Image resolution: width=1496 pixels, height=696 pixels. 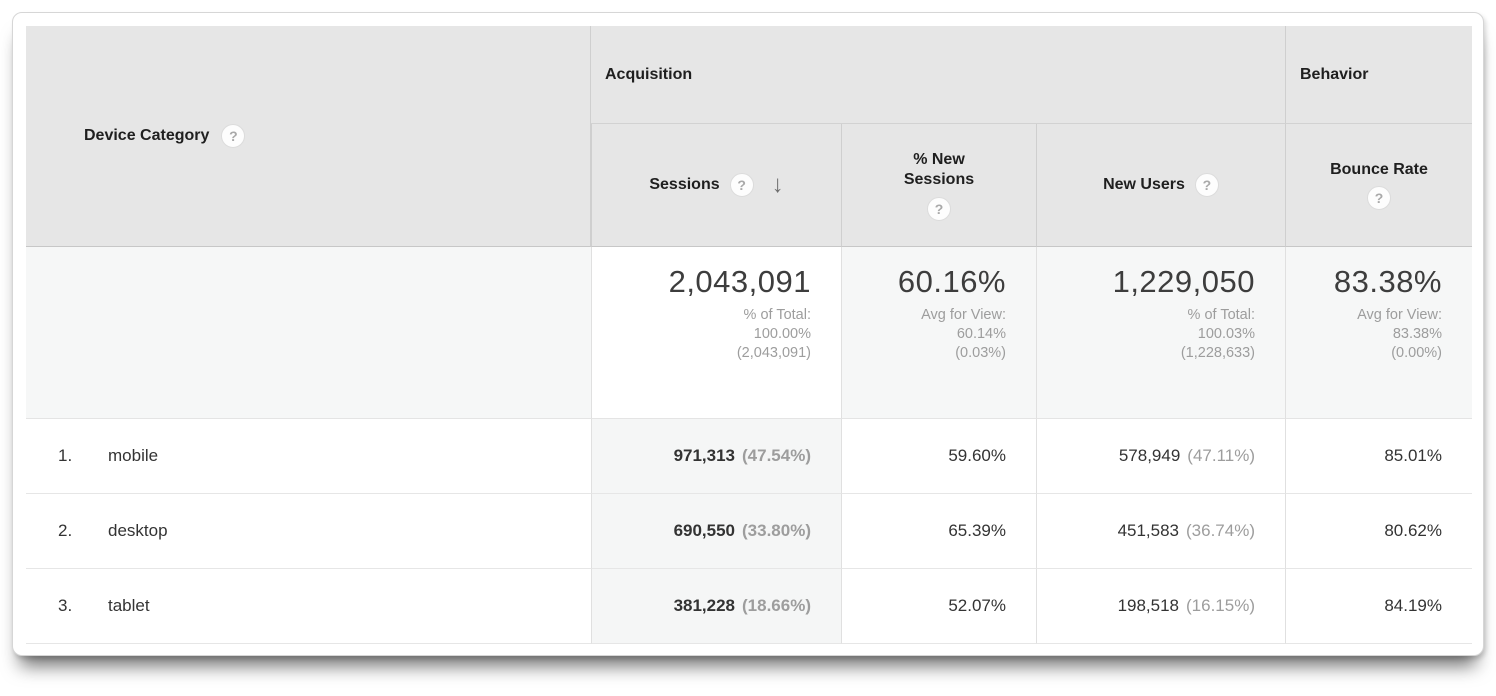 What do you see at coordinates (308, 456) in the screenshot?
I see `table-row-label-mobile: 1. mobile` at bounding box center [308, 456].